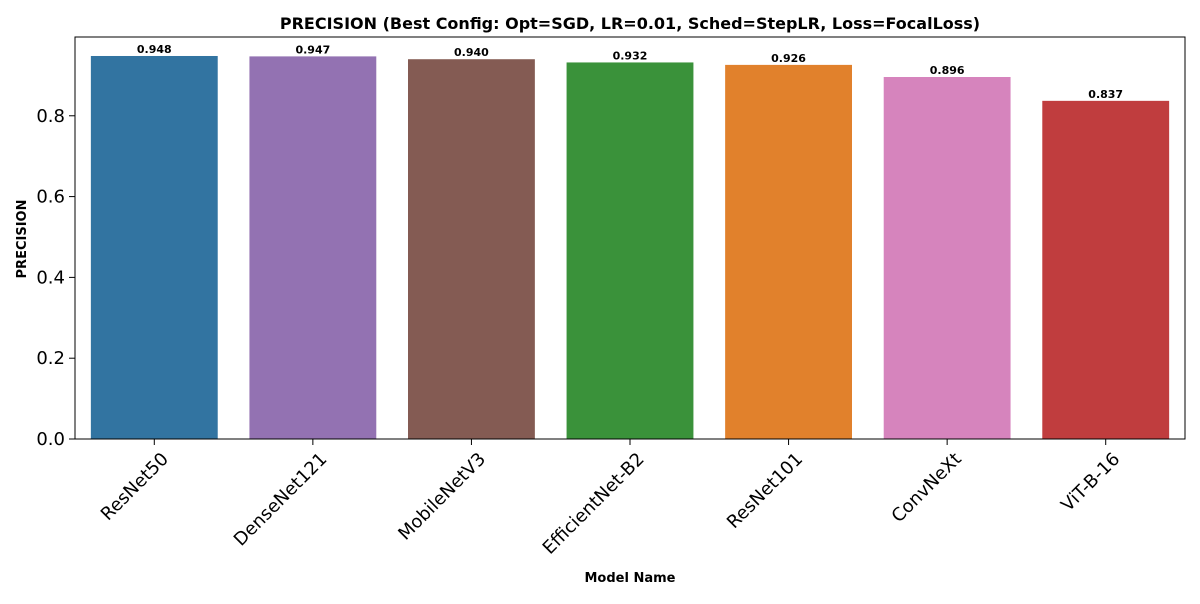 The image size is (1200, 604). I want to click on x-tick-label: MobileNetV3, so click(442, 497).